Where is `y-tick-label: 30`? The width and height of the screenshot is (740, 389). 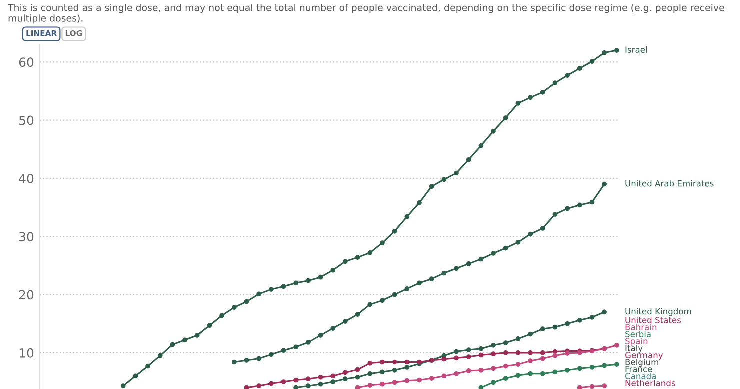 y-tick-label: 30 is located at coordinates (26, 237).